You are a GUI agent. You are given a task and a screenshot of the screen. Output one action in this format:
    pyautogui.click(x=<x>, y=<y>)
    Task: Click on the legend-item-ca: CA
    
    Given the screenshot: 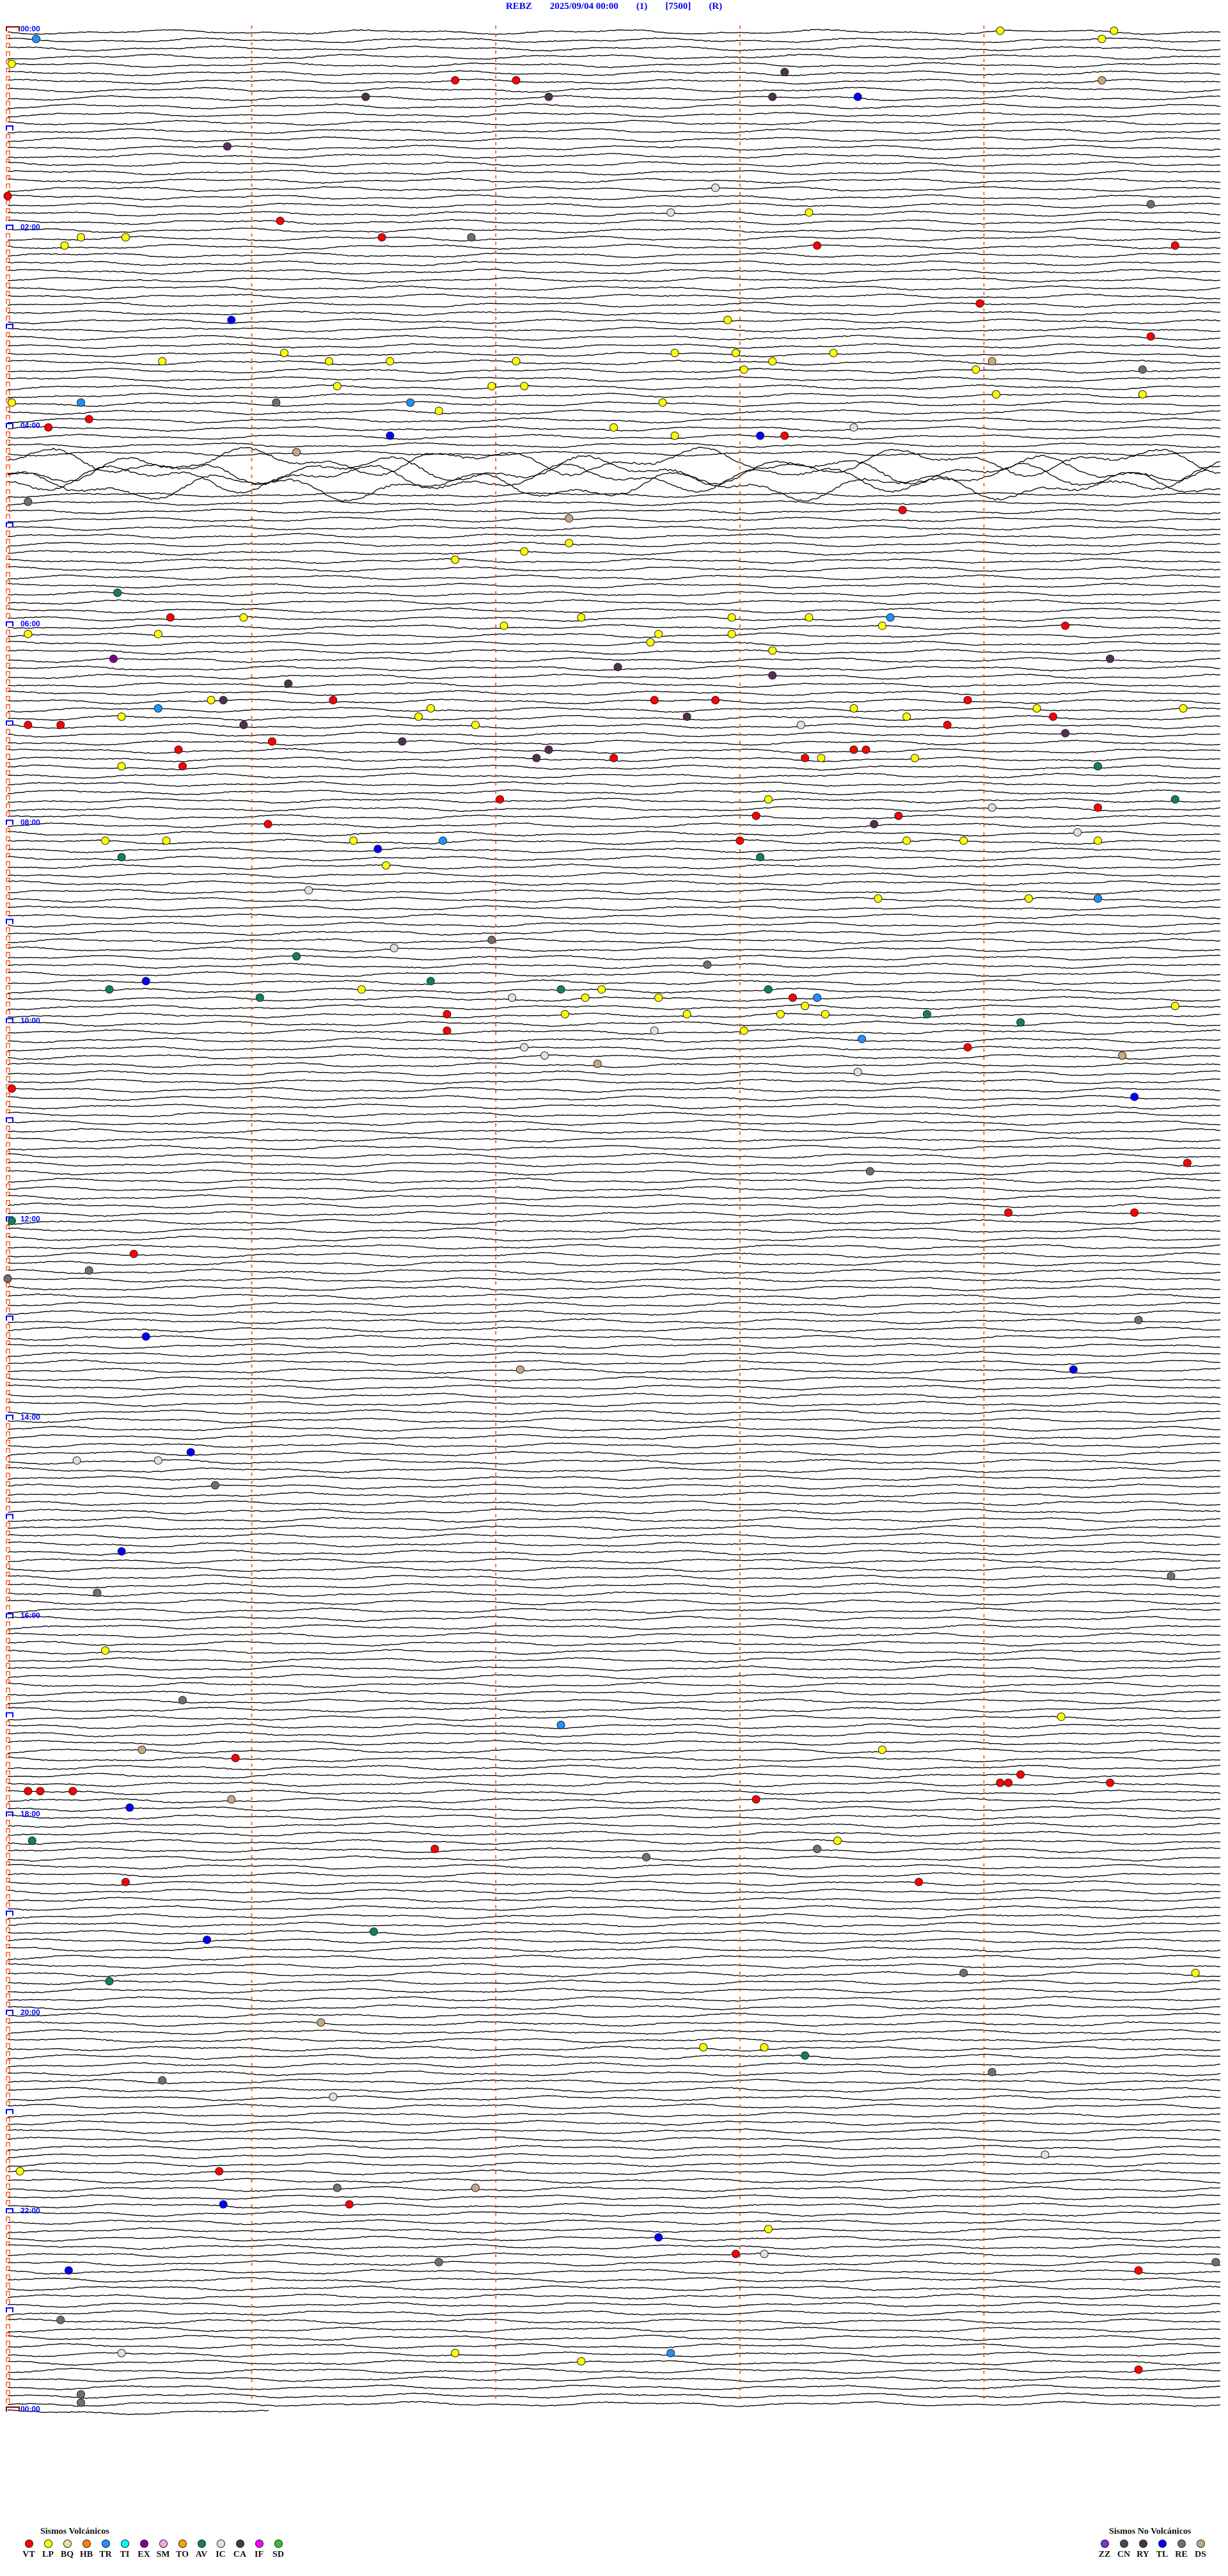 What is the action you would take?
    pyautogui.click(x=239, y=2550)
    